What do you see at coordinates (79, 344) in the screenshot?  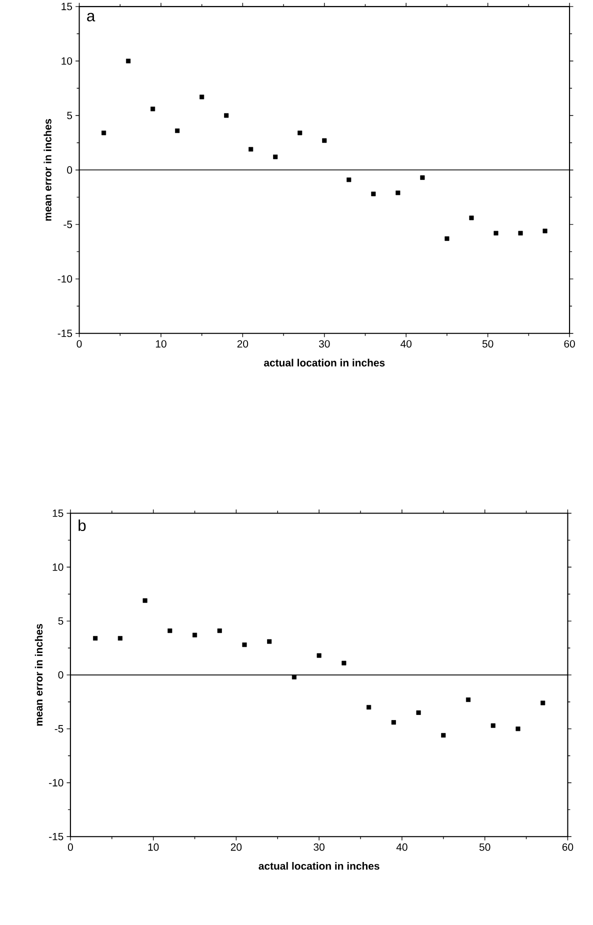 I see `x-tick-label: 0` at bounding box center [79, 344].